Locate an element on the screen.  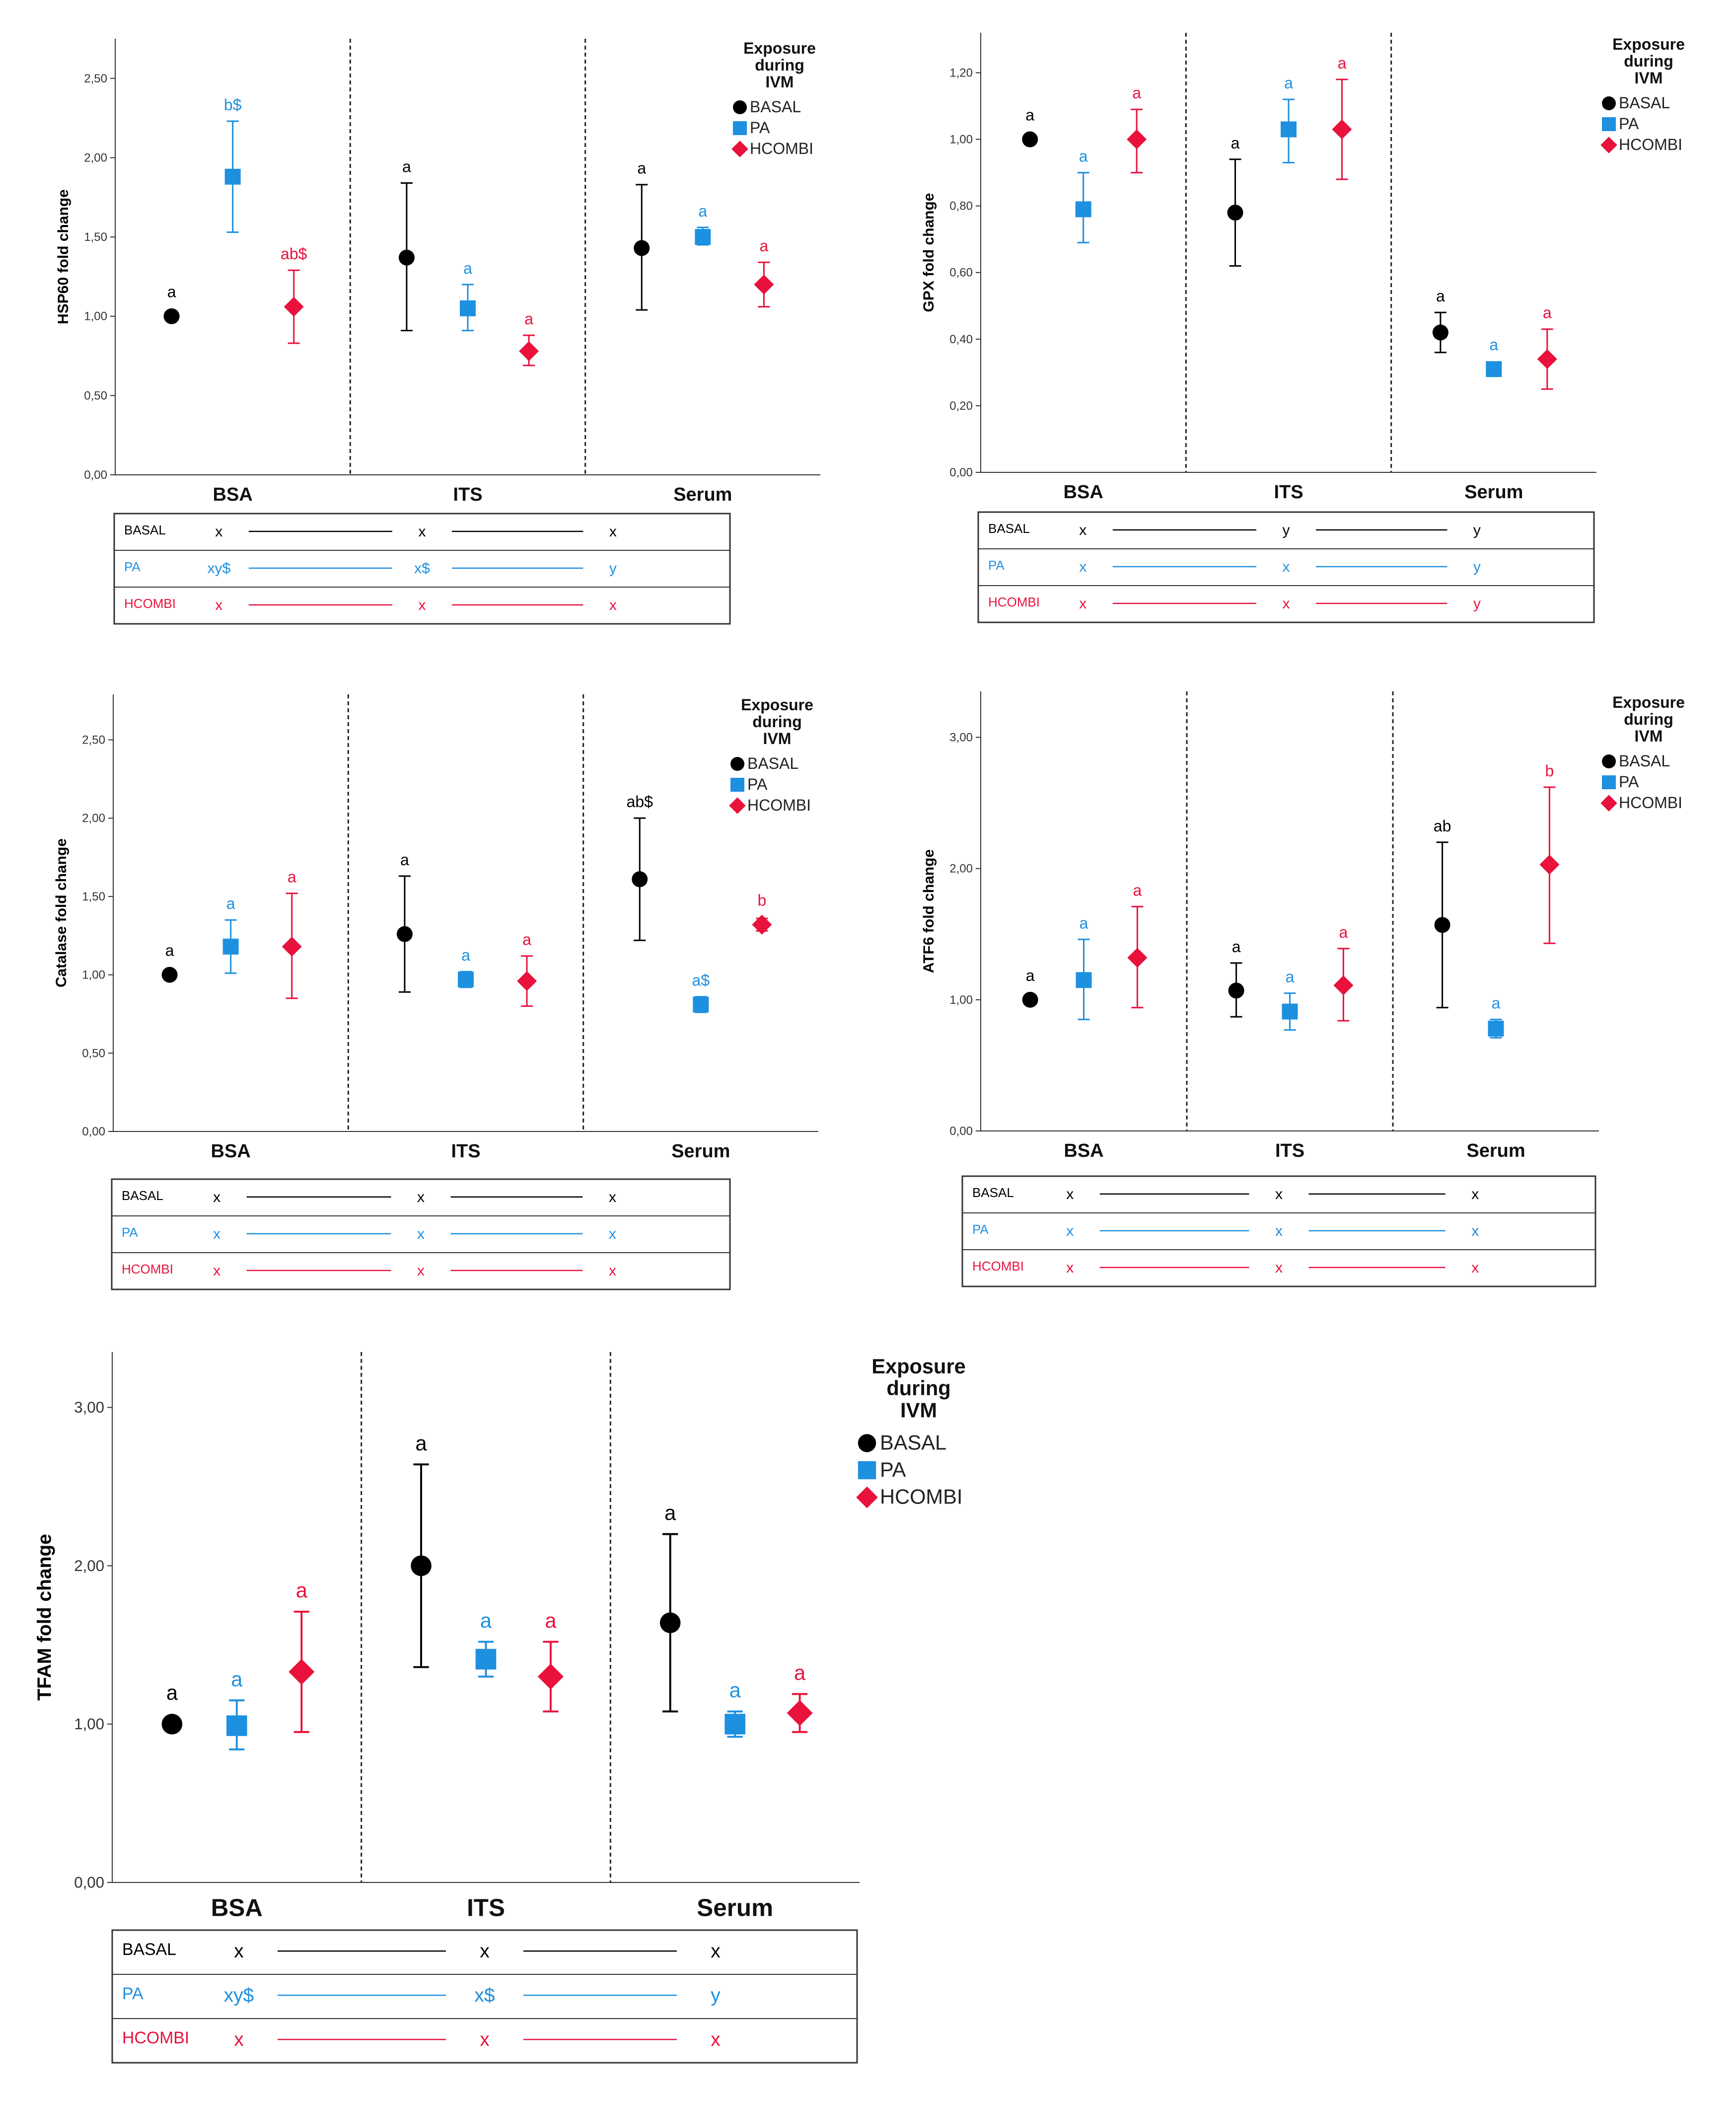
y-axis-label: GPX fold change is located at coordinates (929, 253).